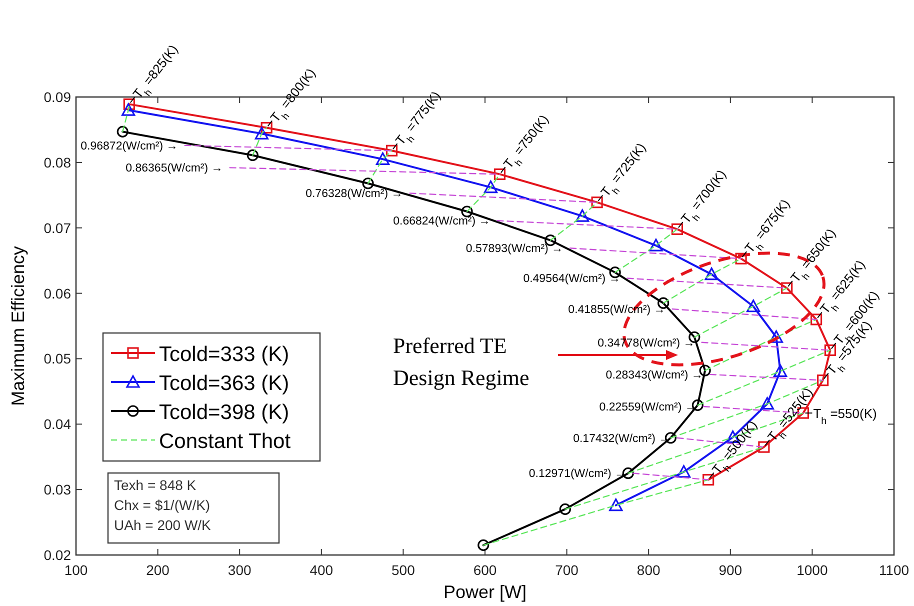 The image size is (914, 606). What do you see at coordinates (76, 570) in the screenshot?
I see `x-tick-label: 100` at bounding box center [76, 570].